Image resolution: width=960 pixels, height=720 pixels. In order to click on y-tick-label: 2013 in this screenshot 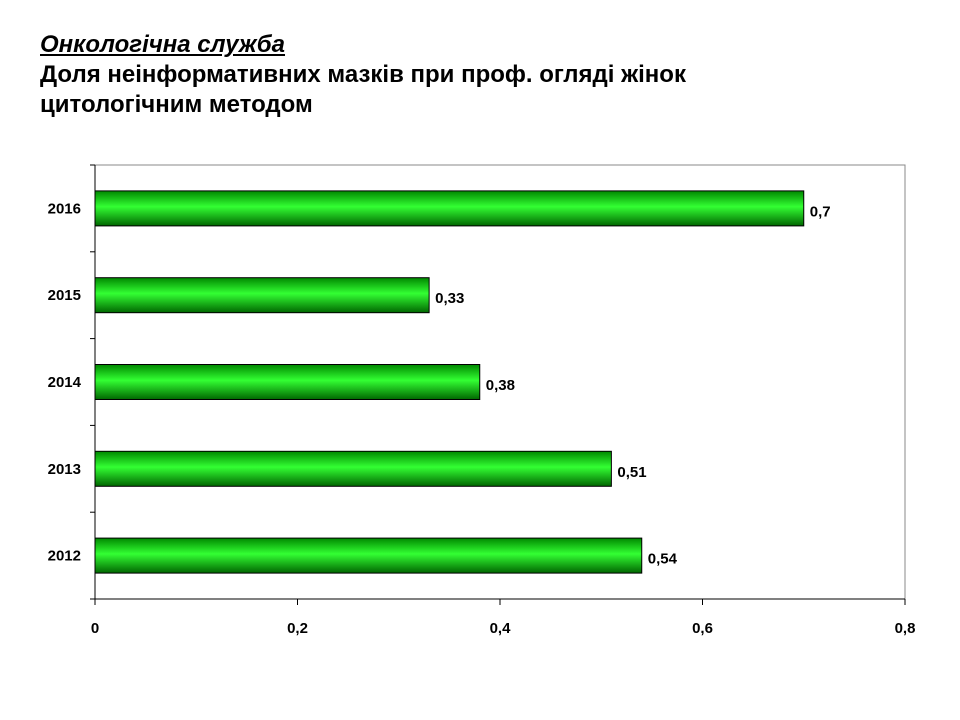, I will do `click(64, 469)`.